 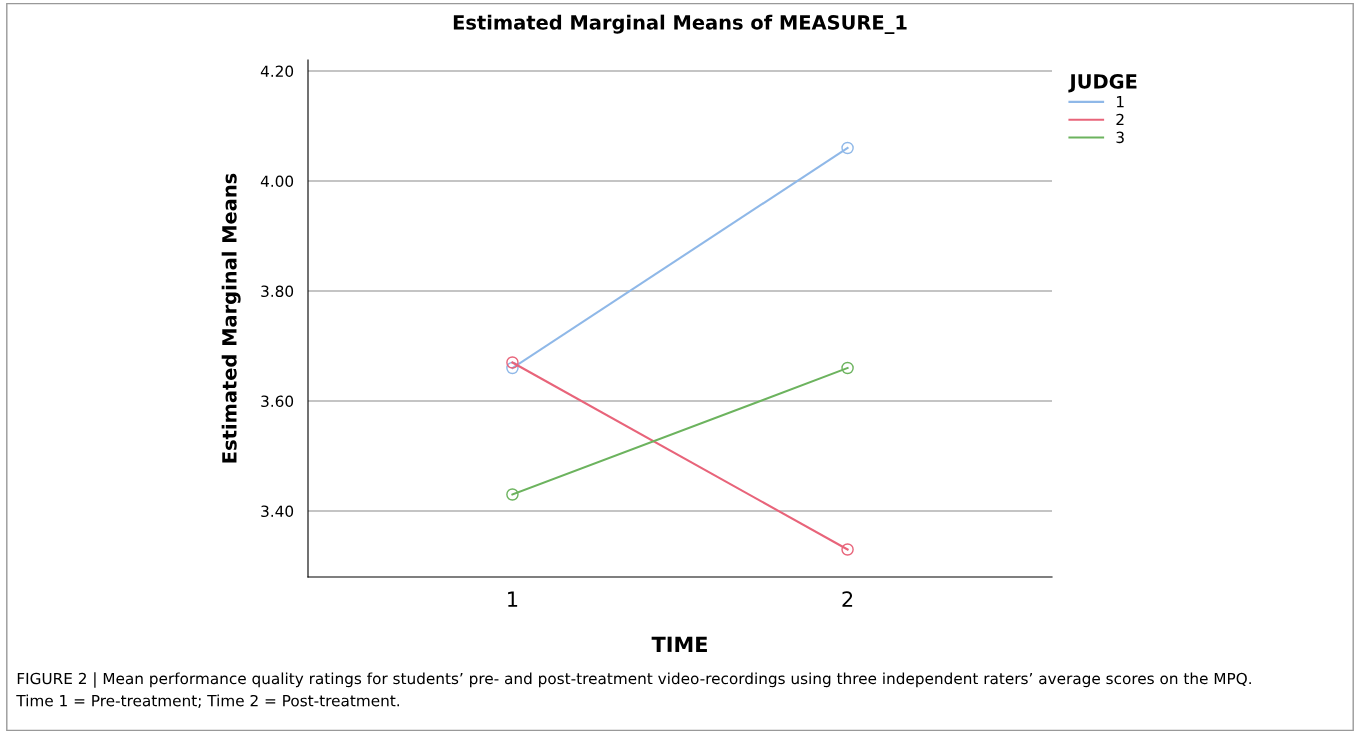 I want to click on text: Time 1 = Pre-treatment; Time 2 = Post-treatment., so click(x=208, y=701).